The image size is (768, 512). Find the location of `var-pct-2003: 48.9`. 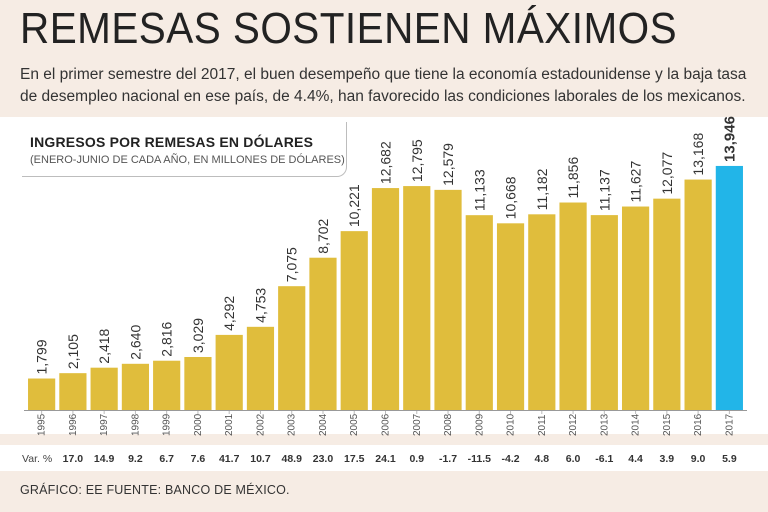

var-pct-2003: 48.9 is located at coordinates (291, 459).